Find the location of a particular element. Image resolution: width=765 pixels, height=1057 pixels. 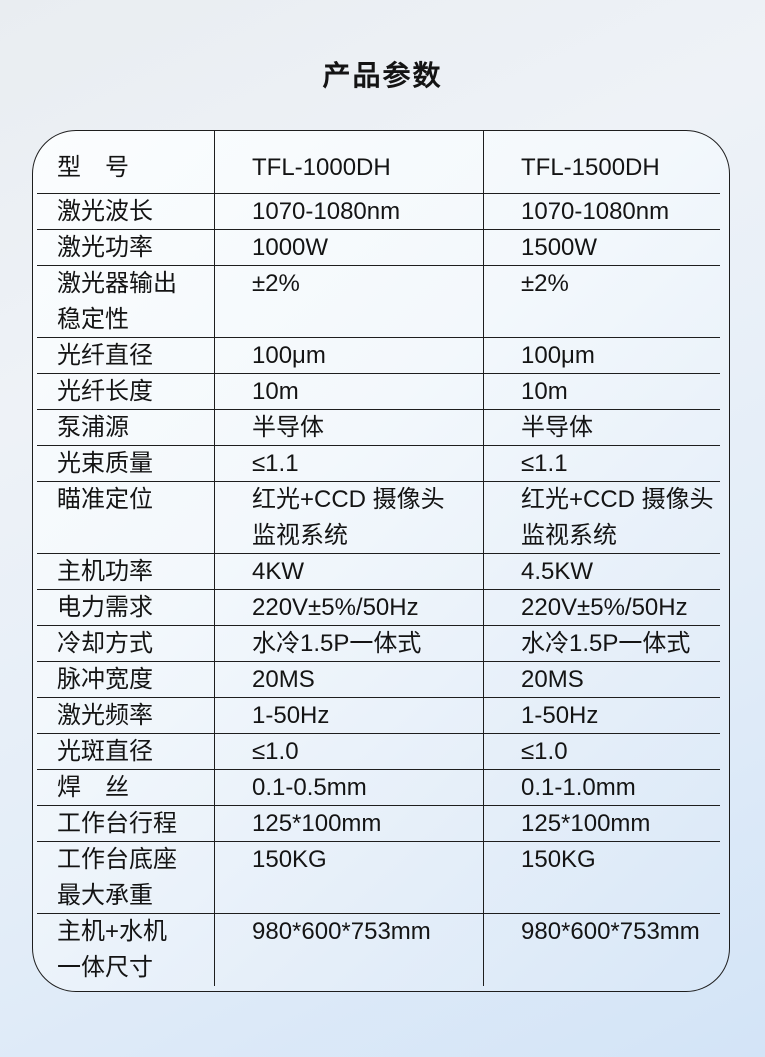

spec-value-tfl-1500dh: 1500W is located at coordinates (606, 248).